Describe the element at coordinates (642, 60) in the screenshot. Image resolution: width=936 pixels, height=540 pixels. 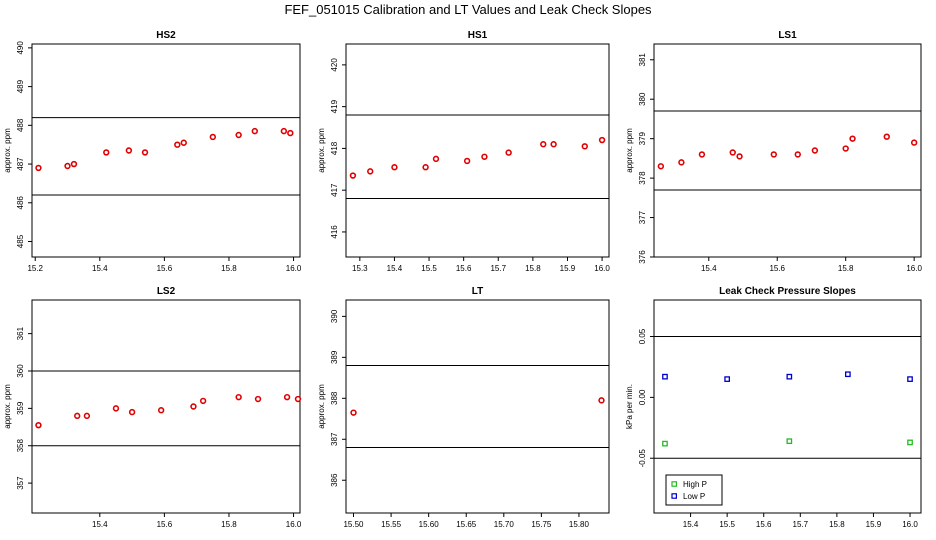
I see `y-tick-label: 381` at that location.